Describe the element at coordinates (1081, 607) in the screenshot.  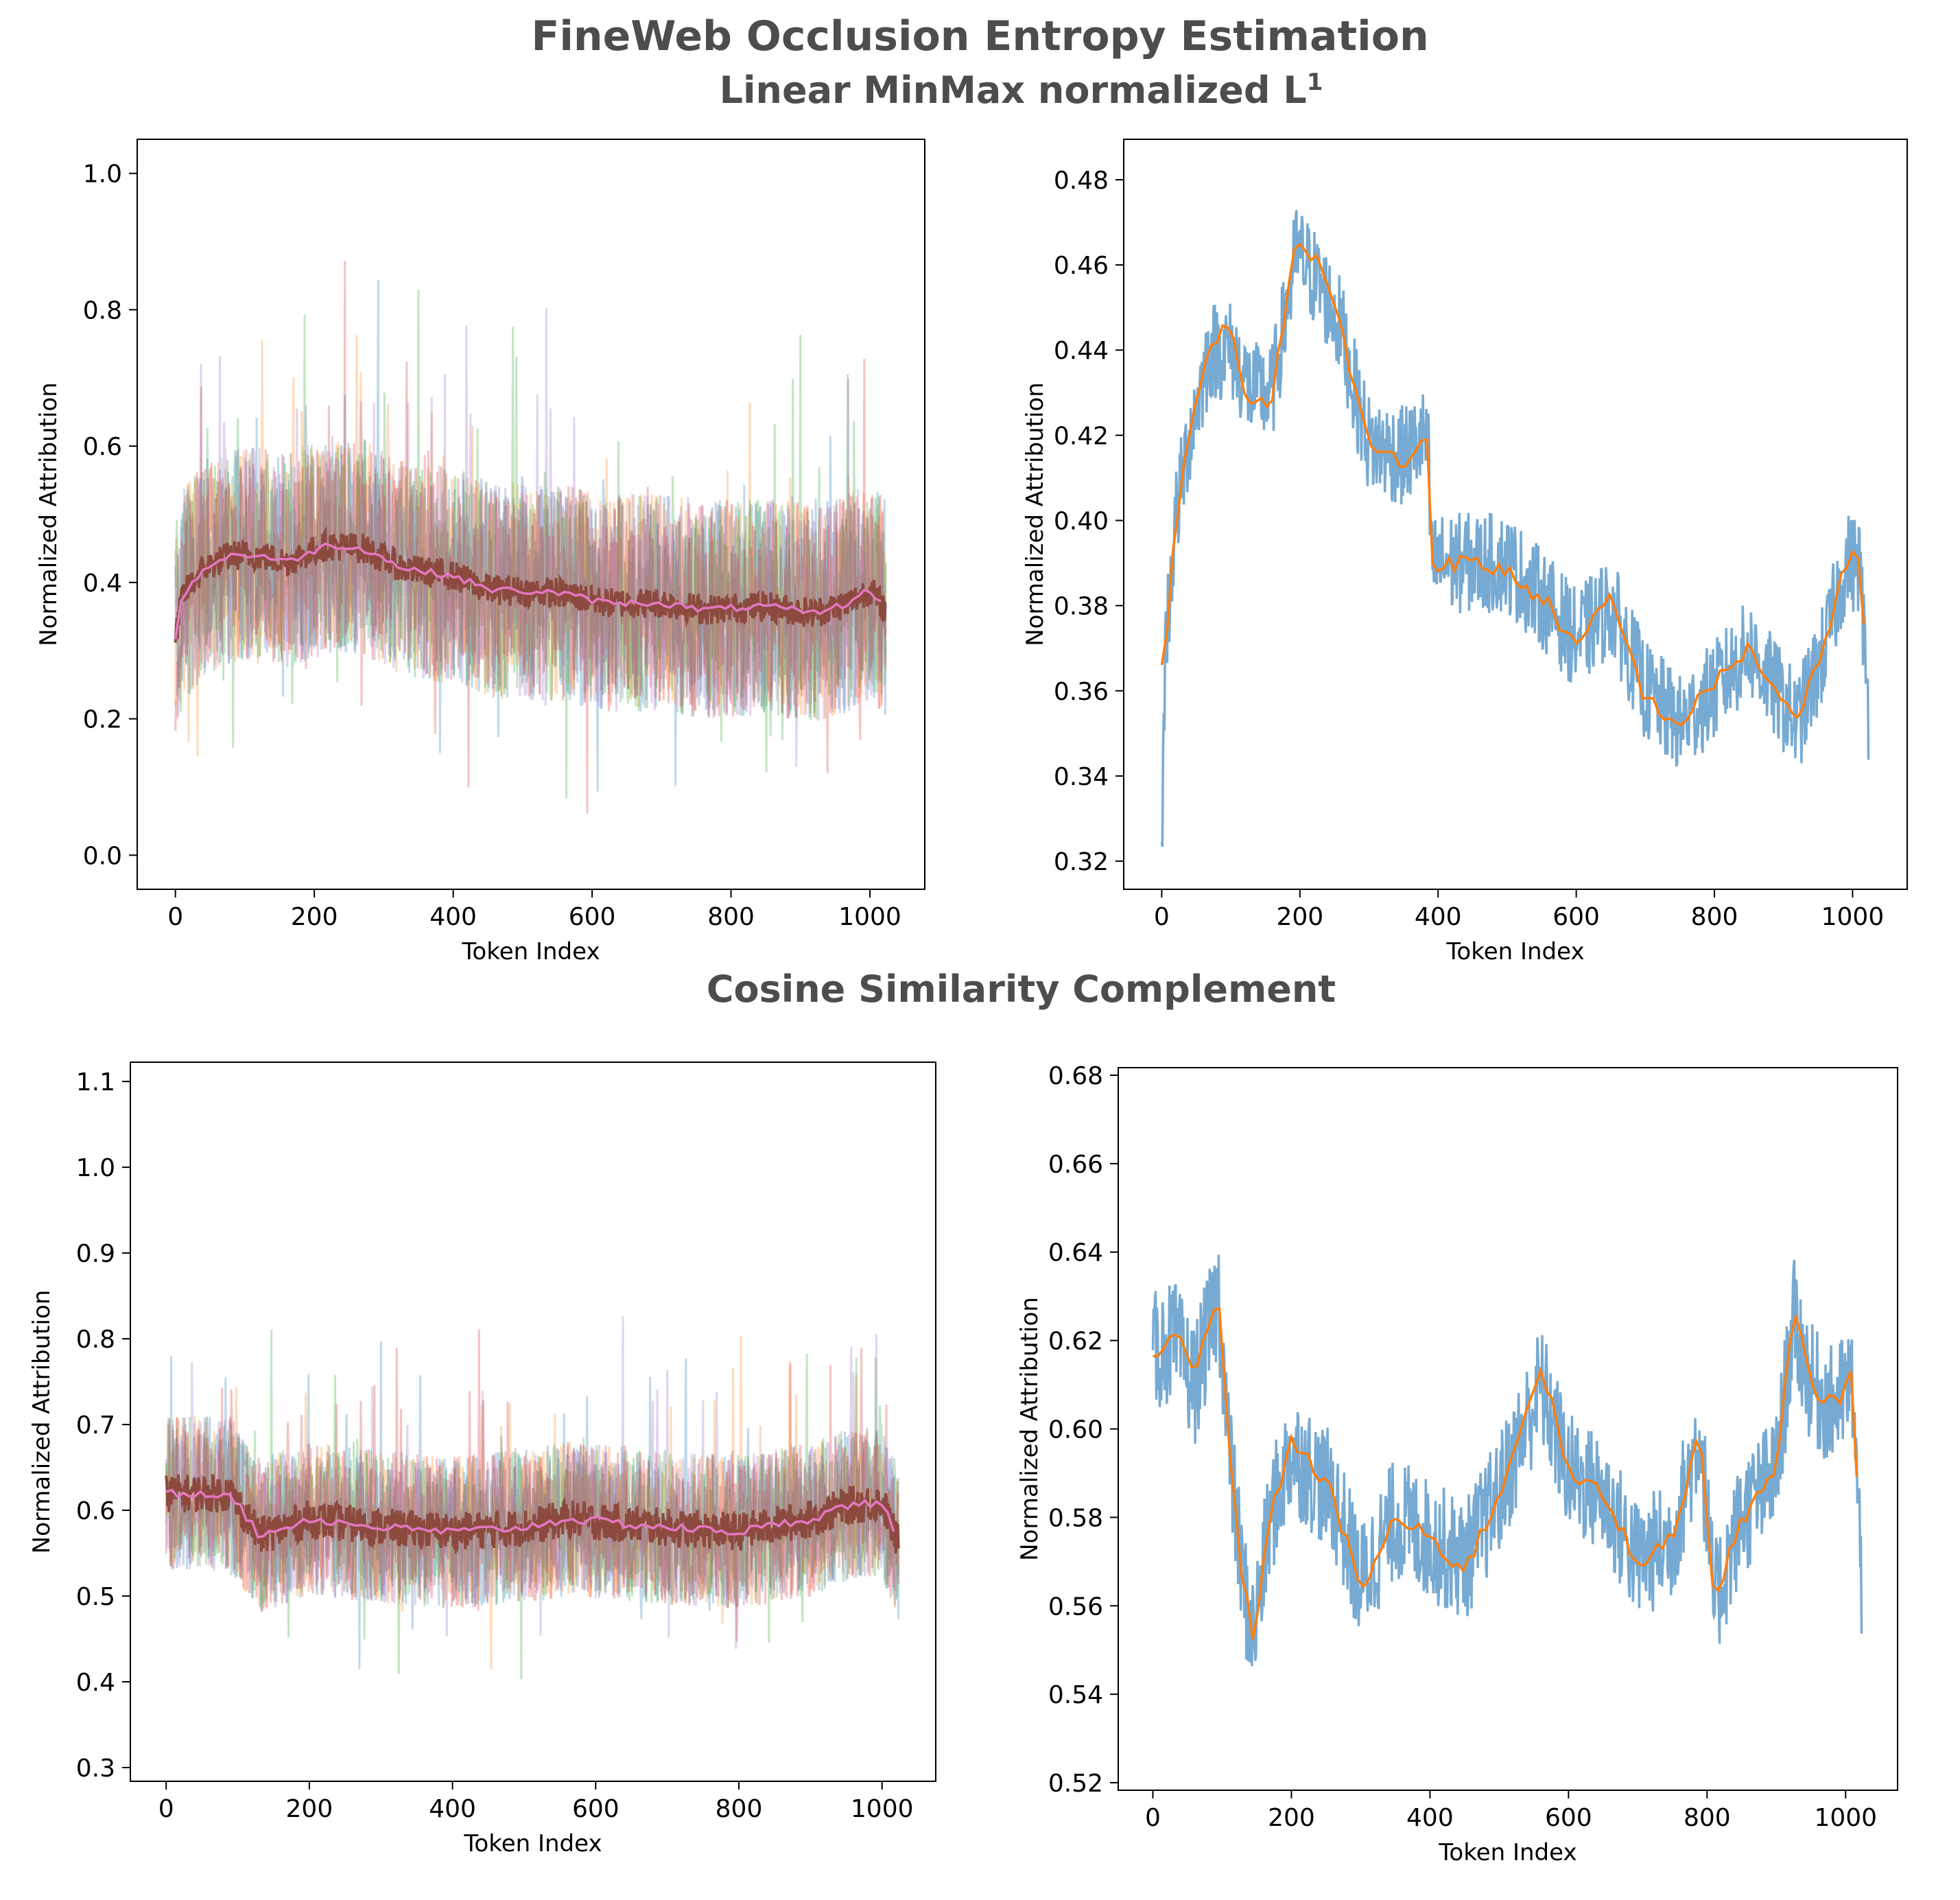
I see `y-tick-label: 0.38` at that location.